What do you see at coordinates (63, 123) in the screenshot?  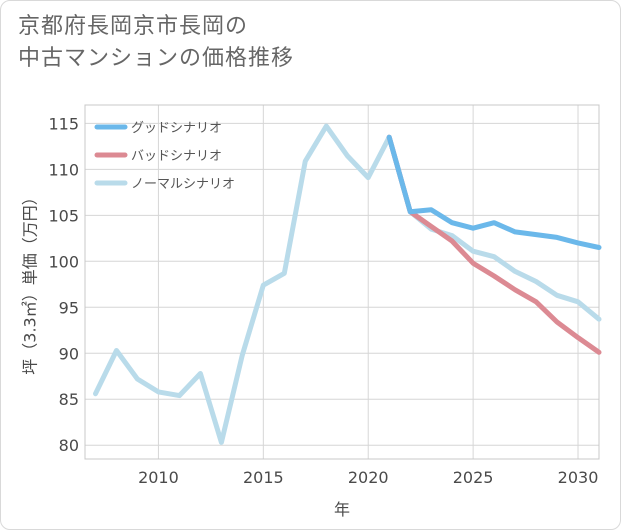 I see `y-tick-label: 115` at bounding box center [63, 123].